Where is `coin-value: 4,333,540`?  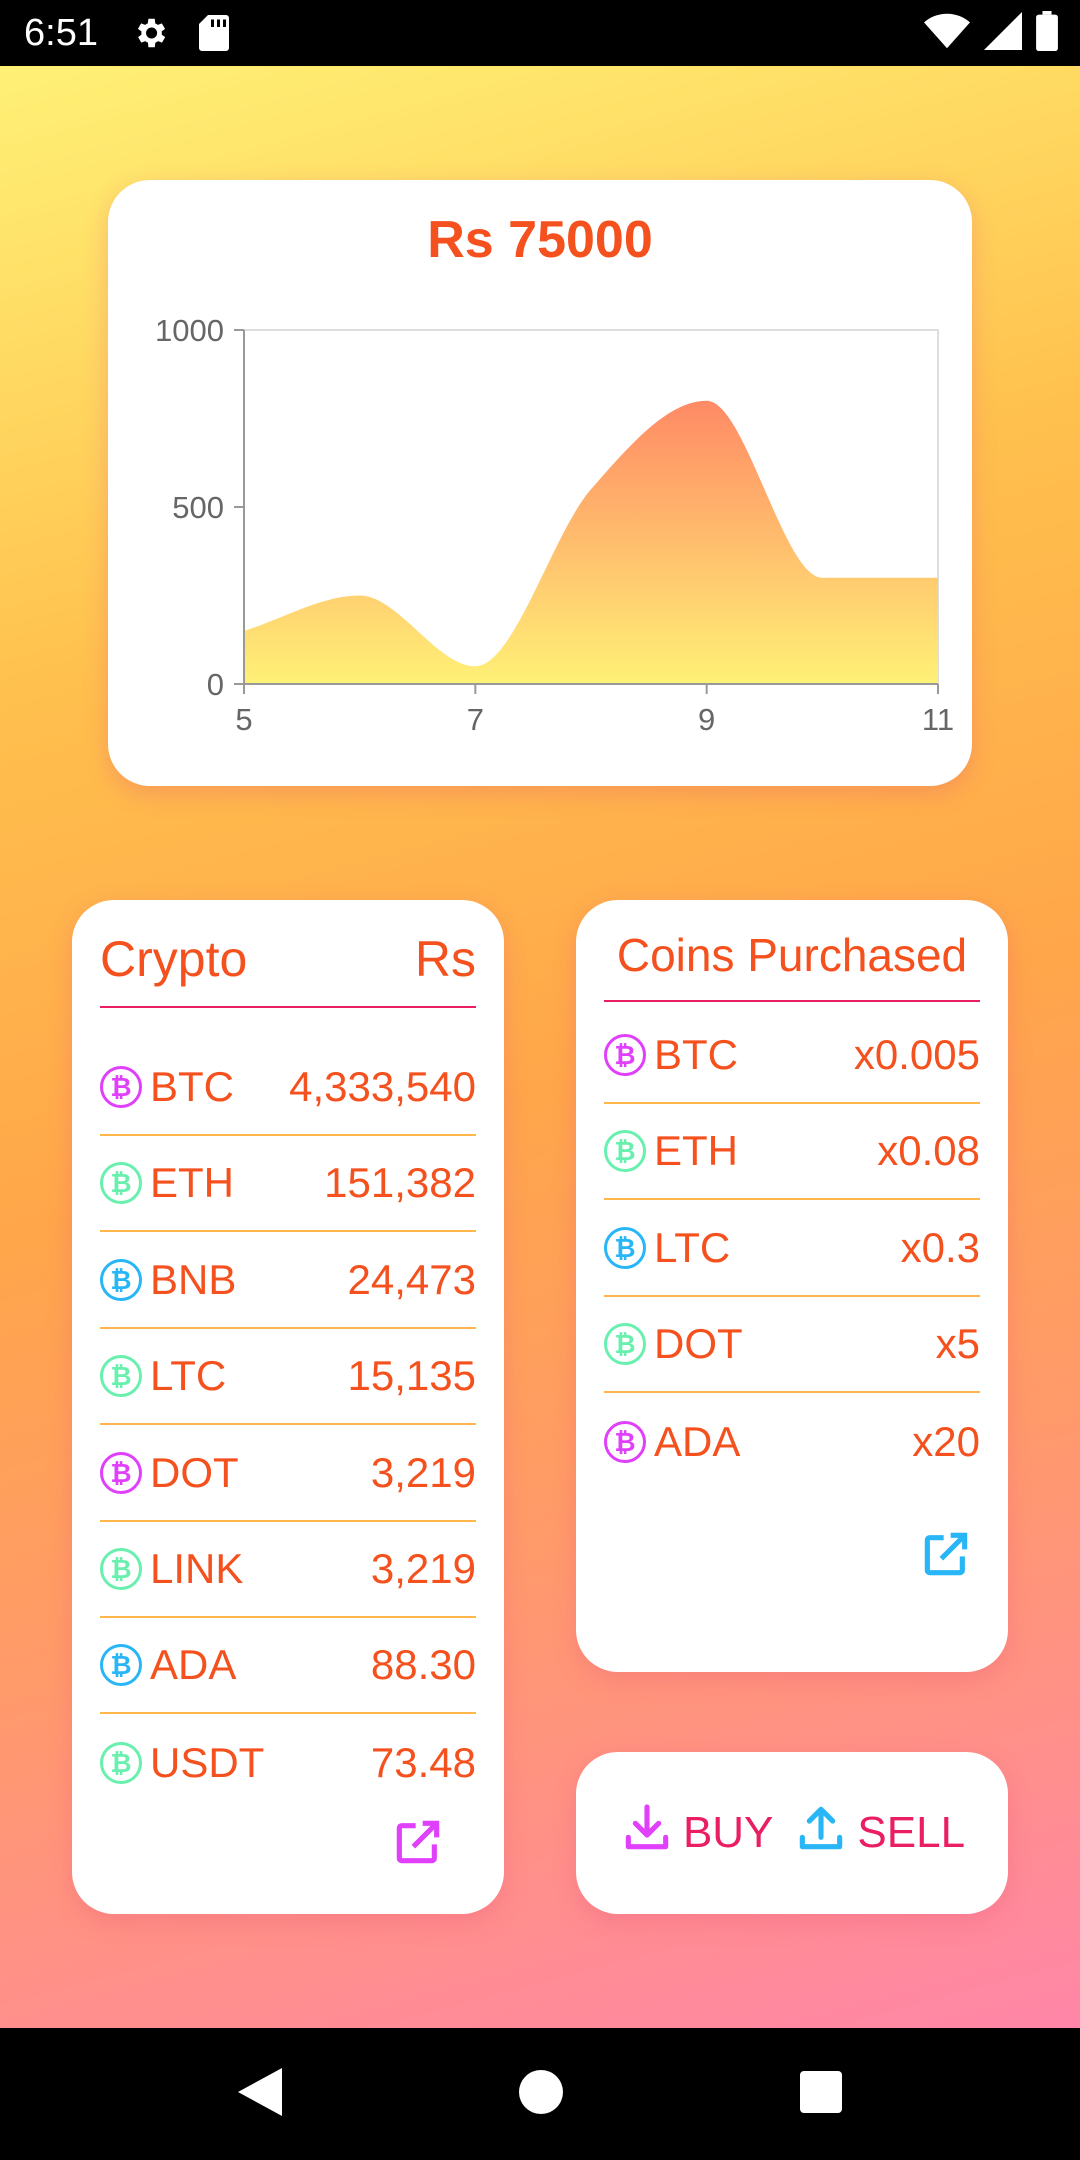
coin-value: 4,333,540 is located at coordinates (382, 1086).